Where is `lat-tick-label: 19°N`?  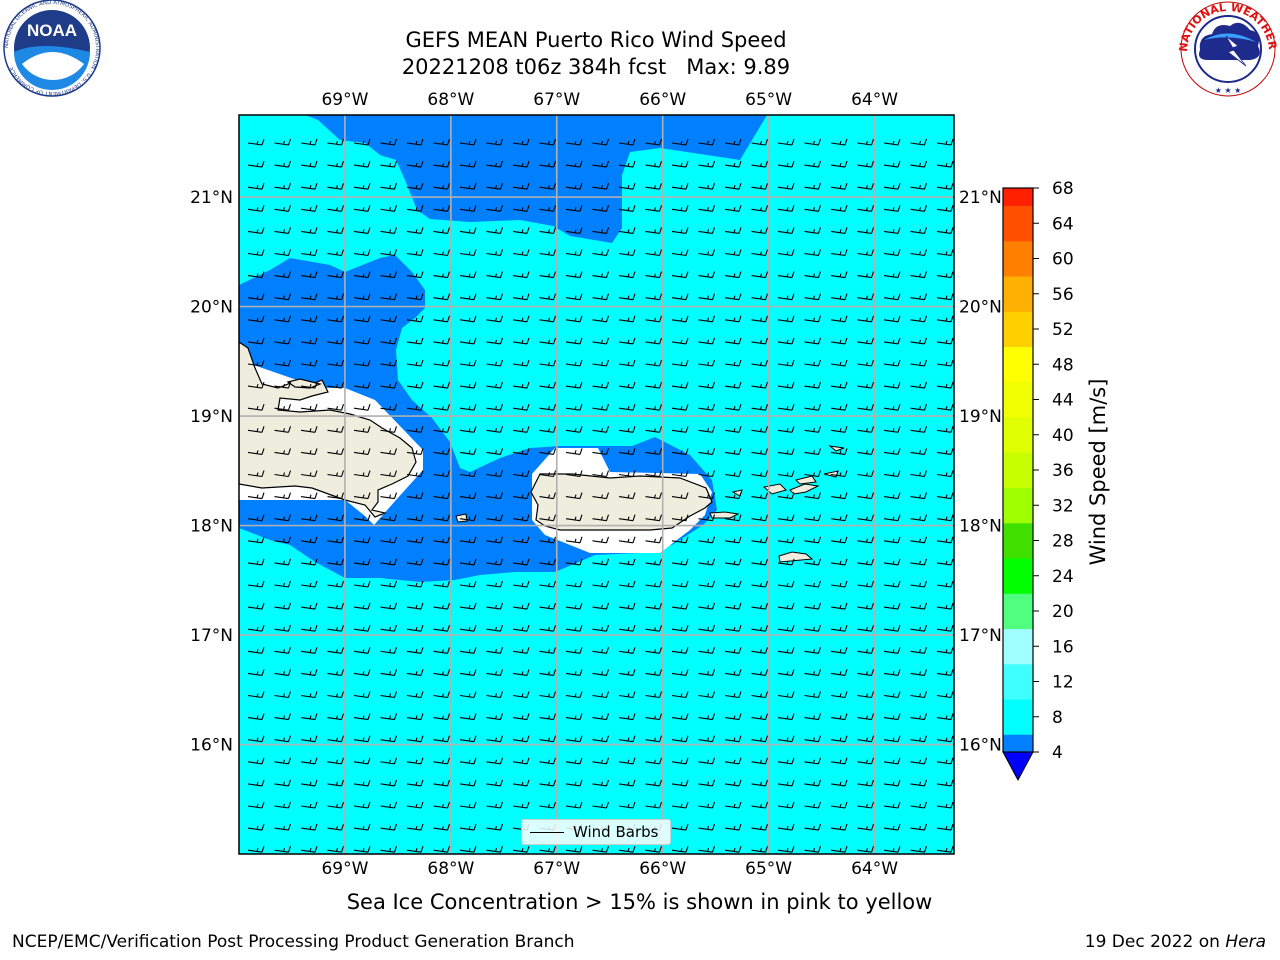
lat-tick-label: 19°N is located at coordinates (980, 417).